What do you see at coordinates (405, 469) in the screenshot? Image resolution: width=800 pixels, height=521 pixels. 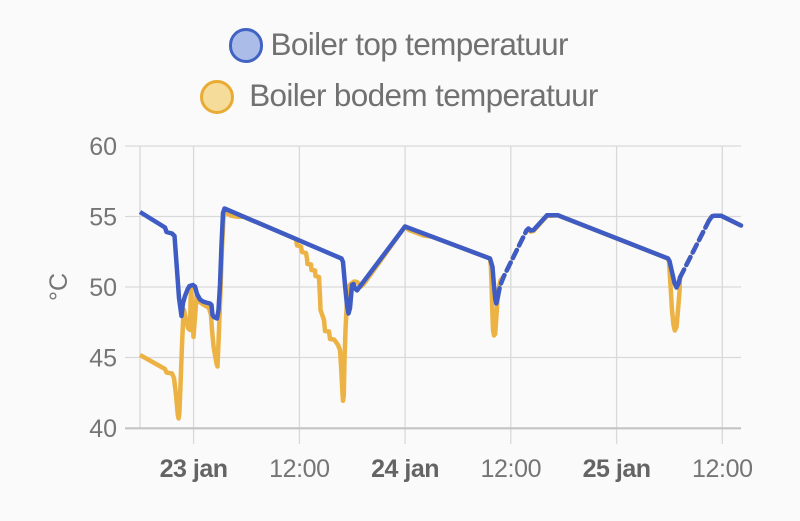 I see `svg-text: 24 jan` at bounding box center [405, 469].